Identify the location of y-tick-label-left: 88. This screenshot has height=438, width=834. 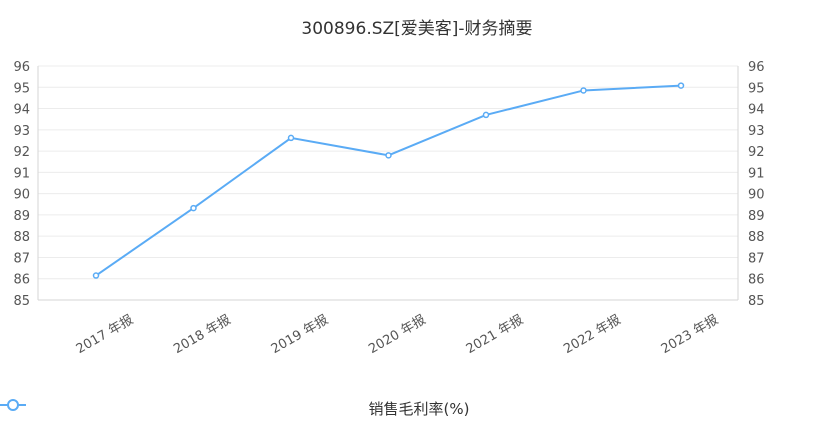
(21, 237).